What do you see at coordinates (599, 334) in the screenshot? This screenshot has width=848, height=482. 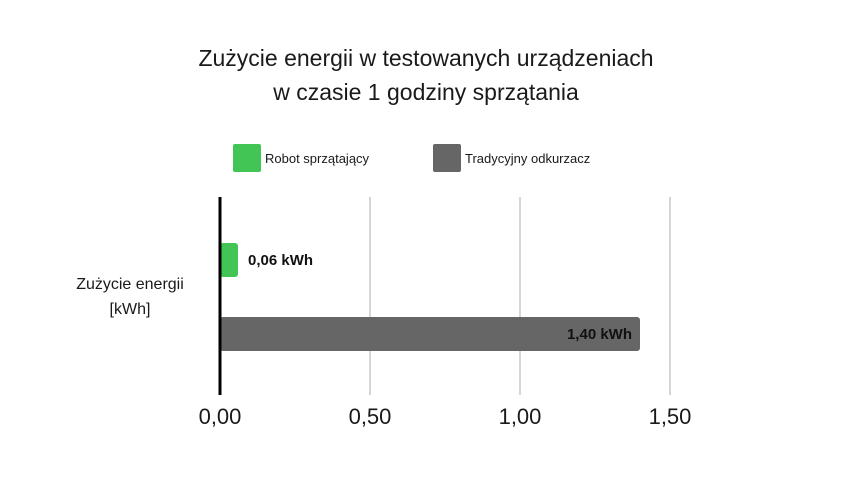 I see `bar-value-label: 1,40 kWh` at bounding box center [599, 334].